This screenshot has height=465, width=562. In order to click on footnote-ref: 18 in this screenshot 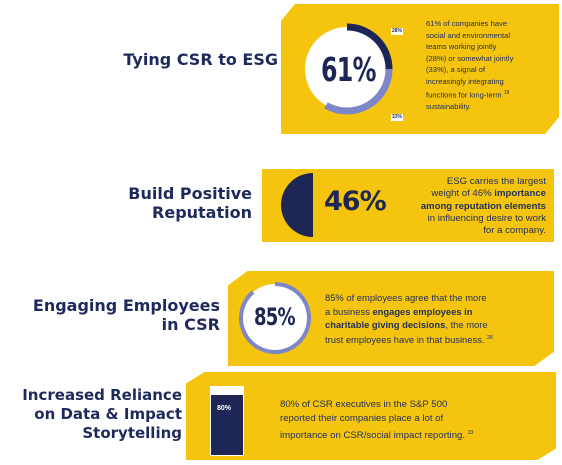, I will do `click(506, 92)`.